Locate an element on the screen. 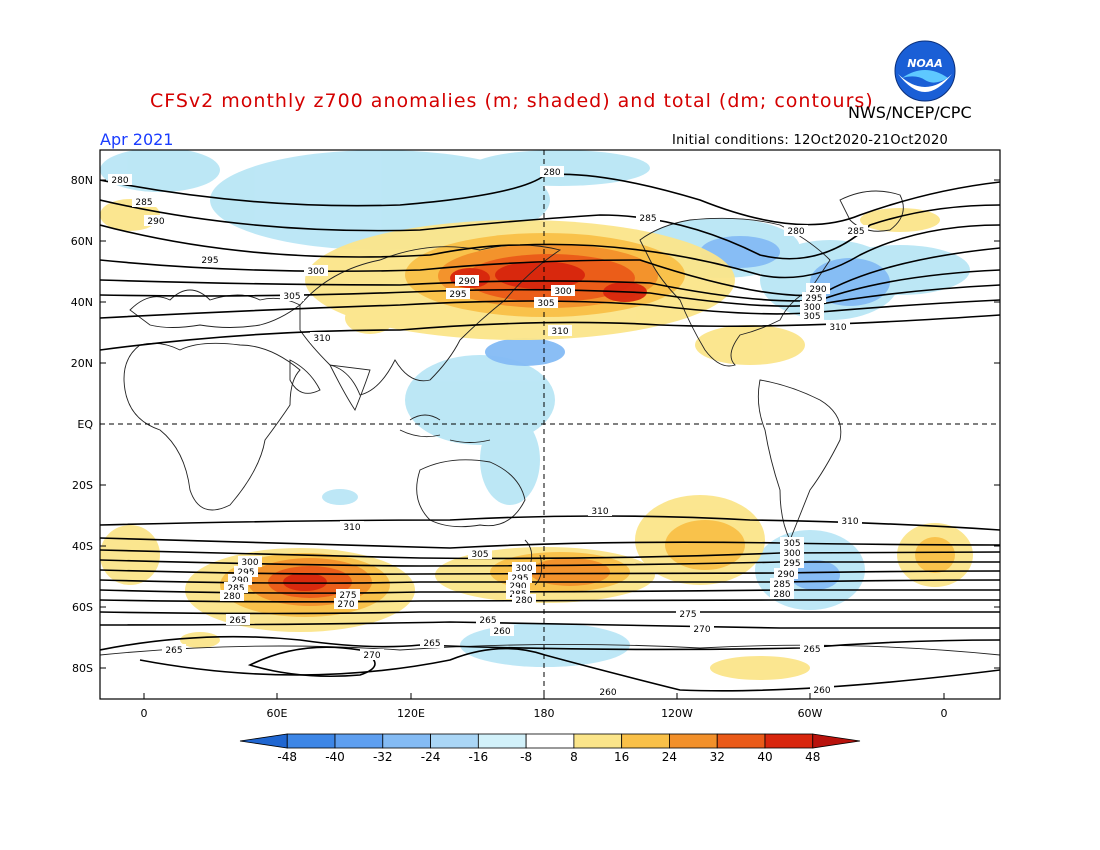  lon-label-120w: 120W is located at coordinates (677, 713).